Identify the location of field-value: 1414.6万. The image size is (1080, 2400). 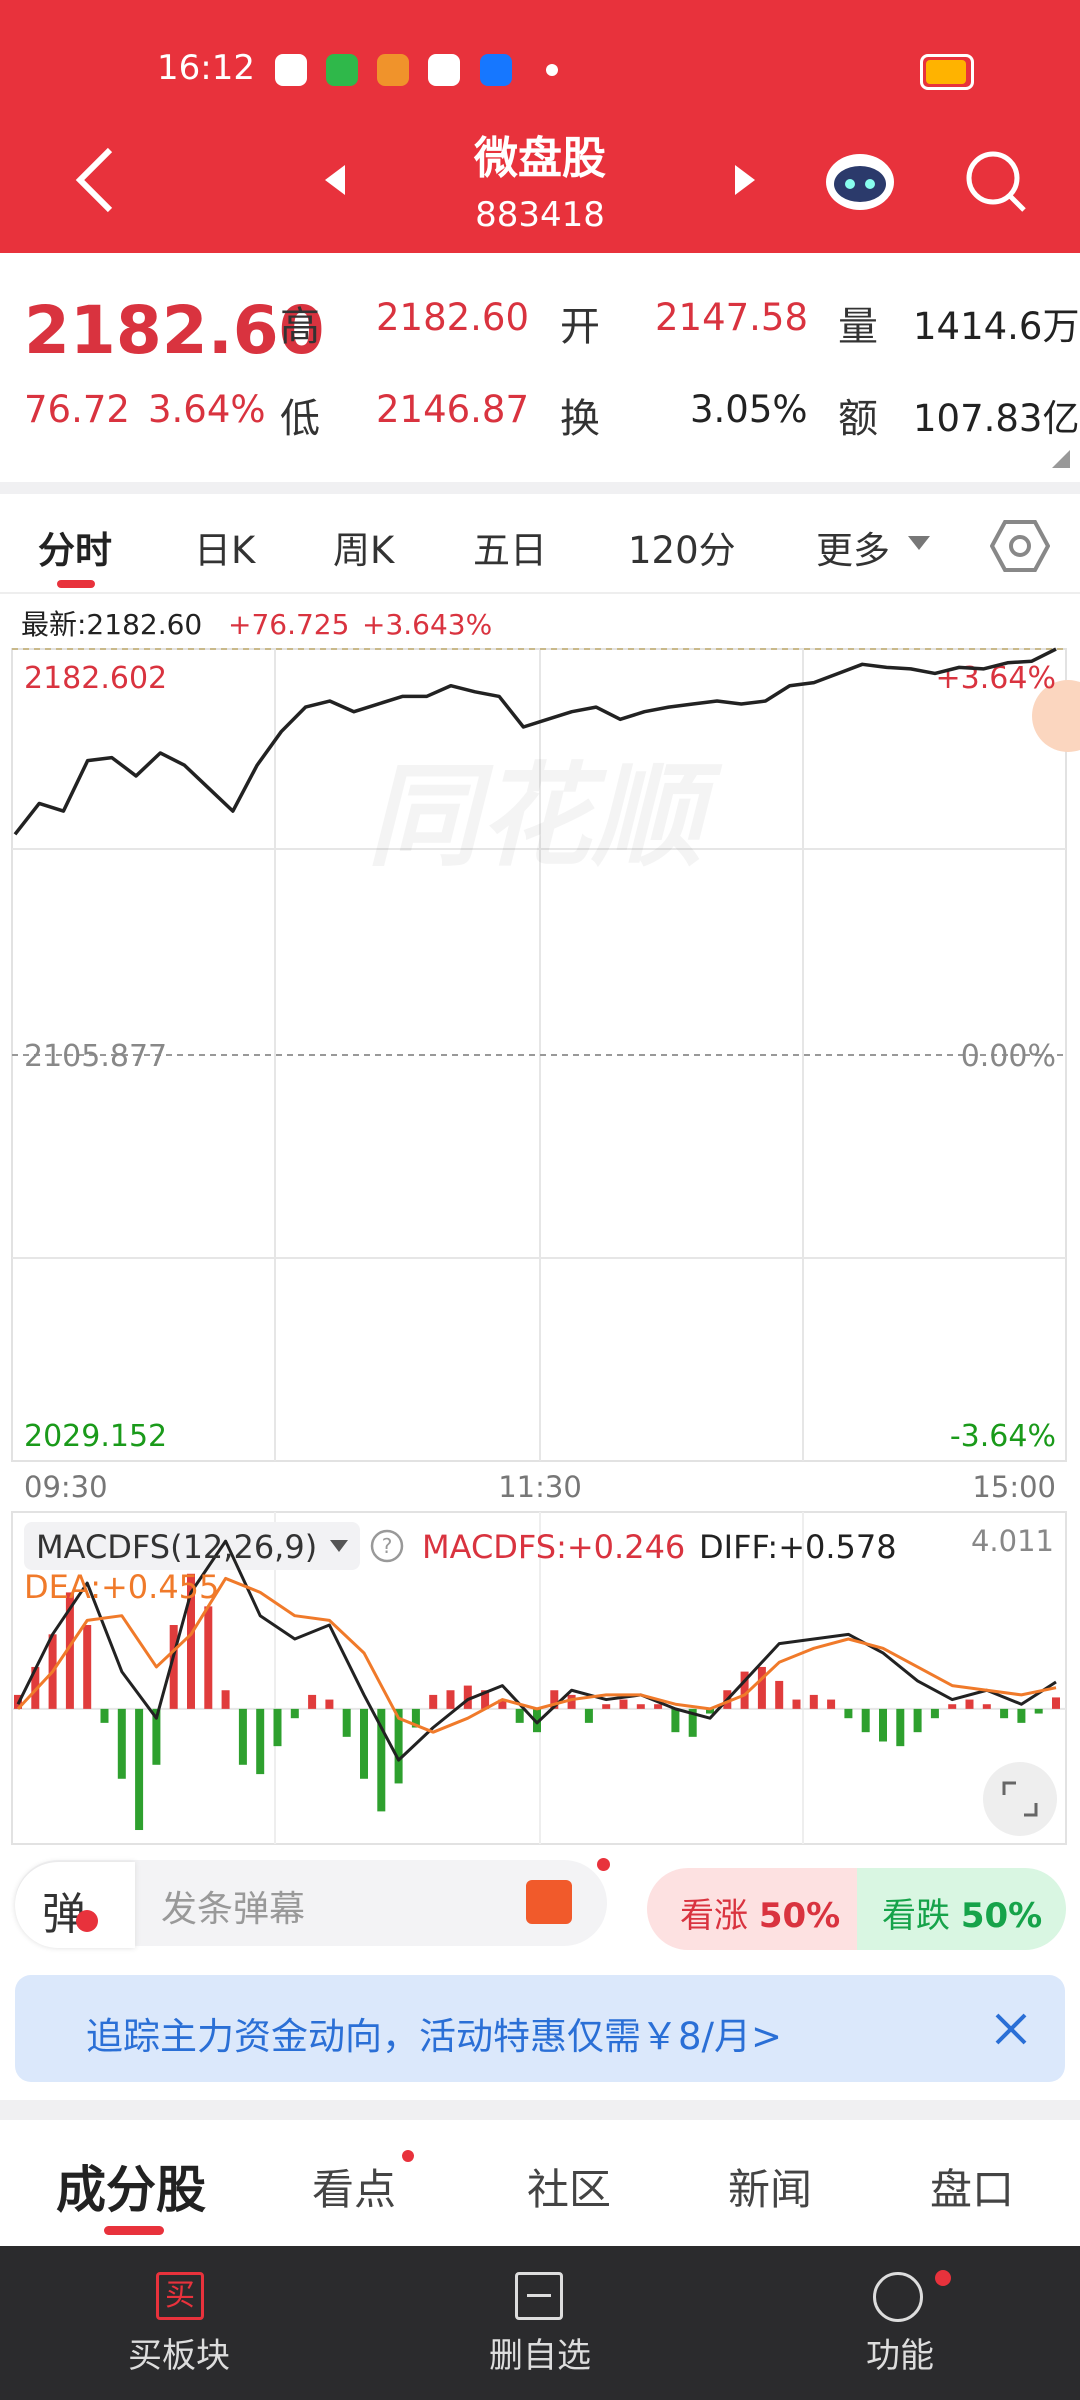
(996, 326).